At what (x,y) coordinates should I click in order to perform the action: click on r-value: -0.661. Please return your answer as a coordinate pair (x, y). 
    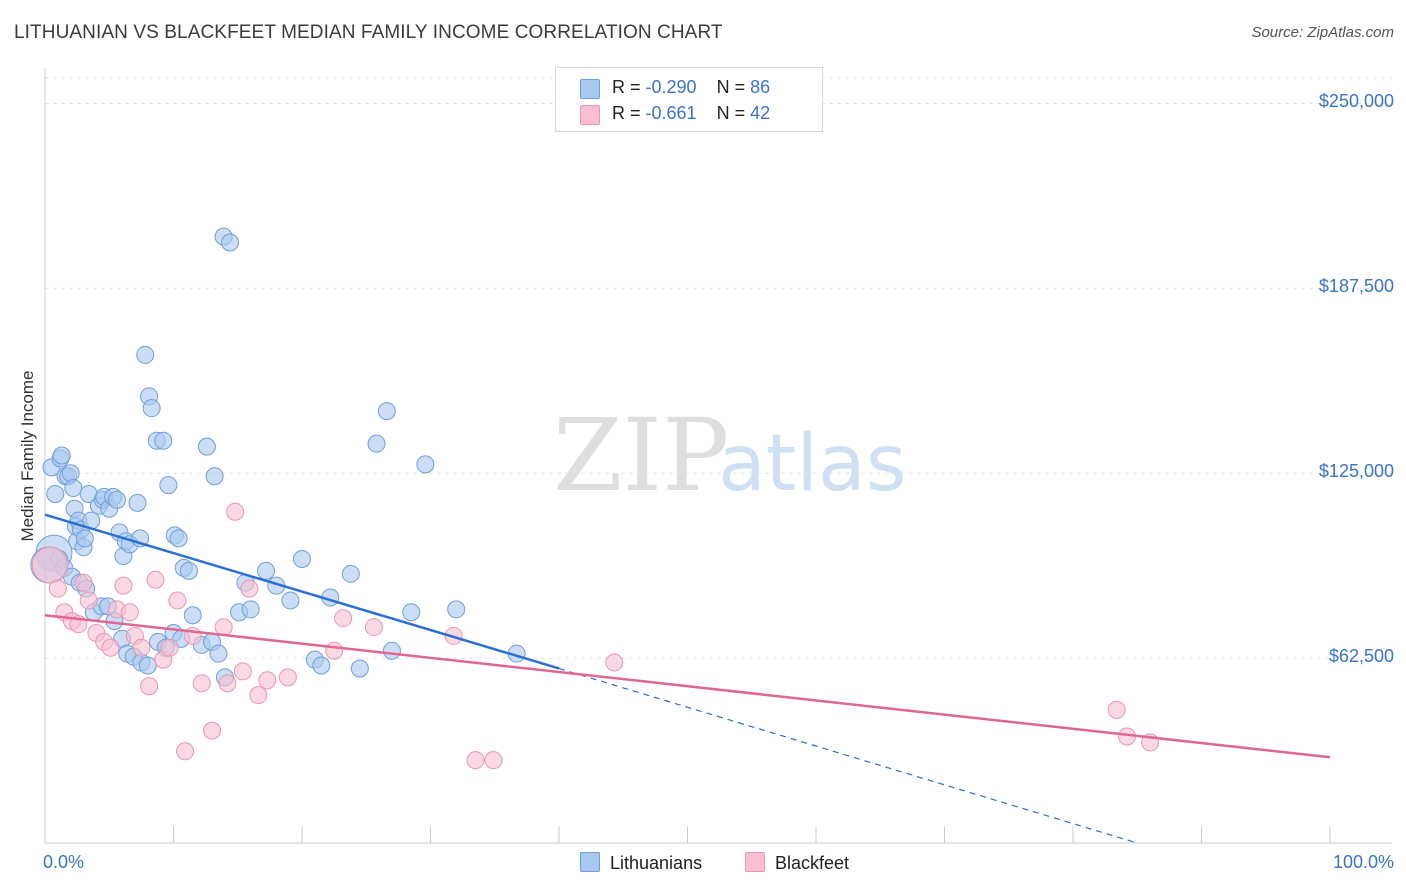
    Looking at the image, I should click on (671, 113).